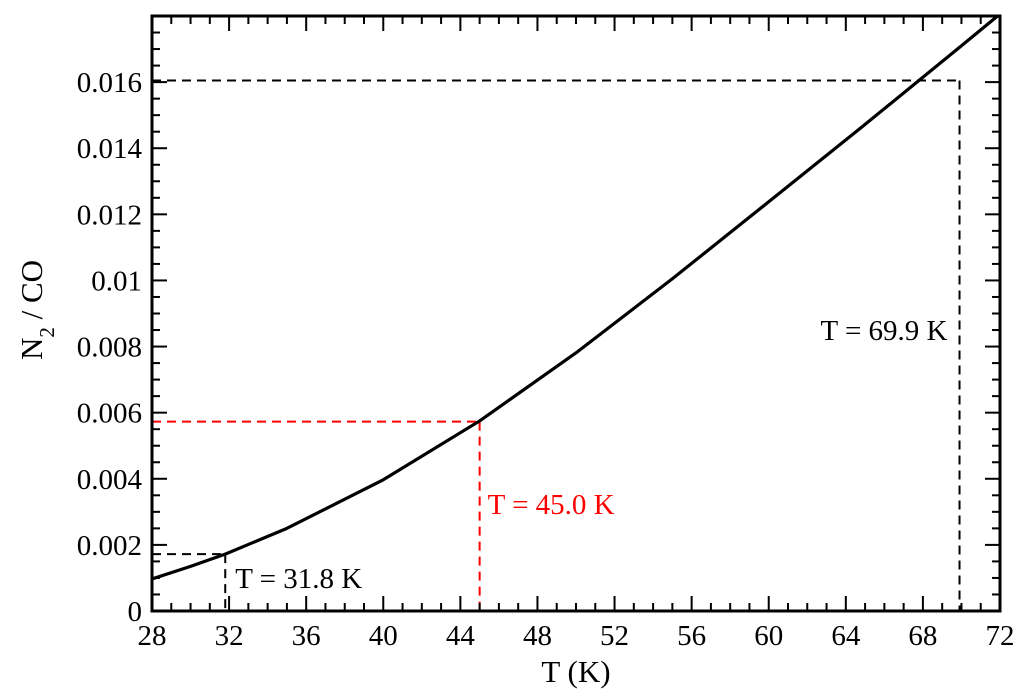 The height and width of the screenshot is (692, 1024). What do you see at coordinates (116, 281) in the screenshot?
I see `y-tick-label: 0.01` at bounding box center [116, 281].